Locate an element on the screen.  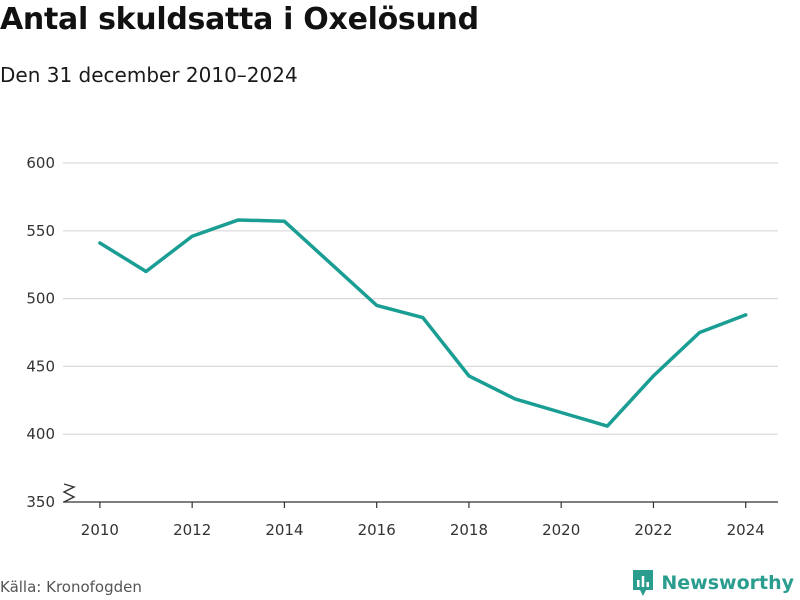
x-tick-label-2024: 2024 is located at coordinates (746, 530).